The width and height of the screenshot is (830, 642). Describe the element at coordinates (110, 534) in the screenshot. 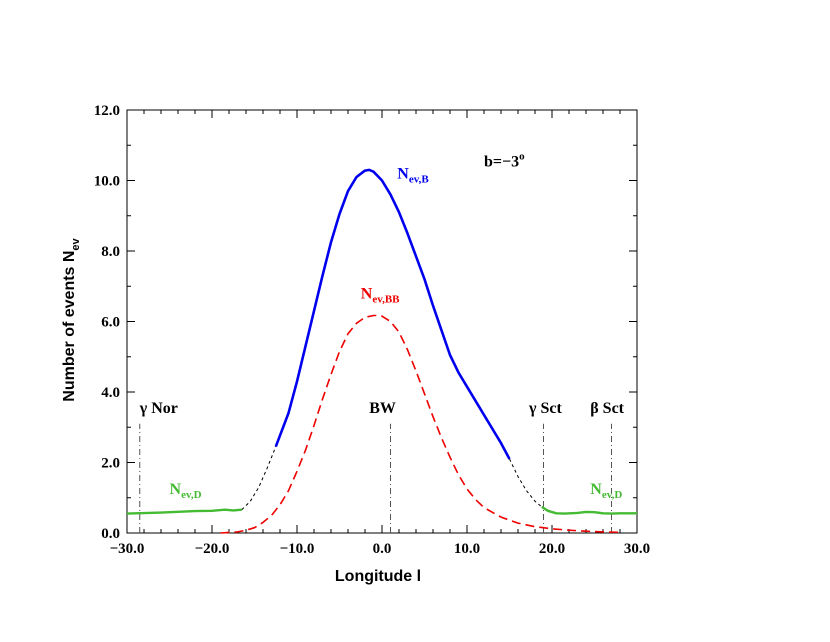

I see `y-tick-label: 0.0` at that location.